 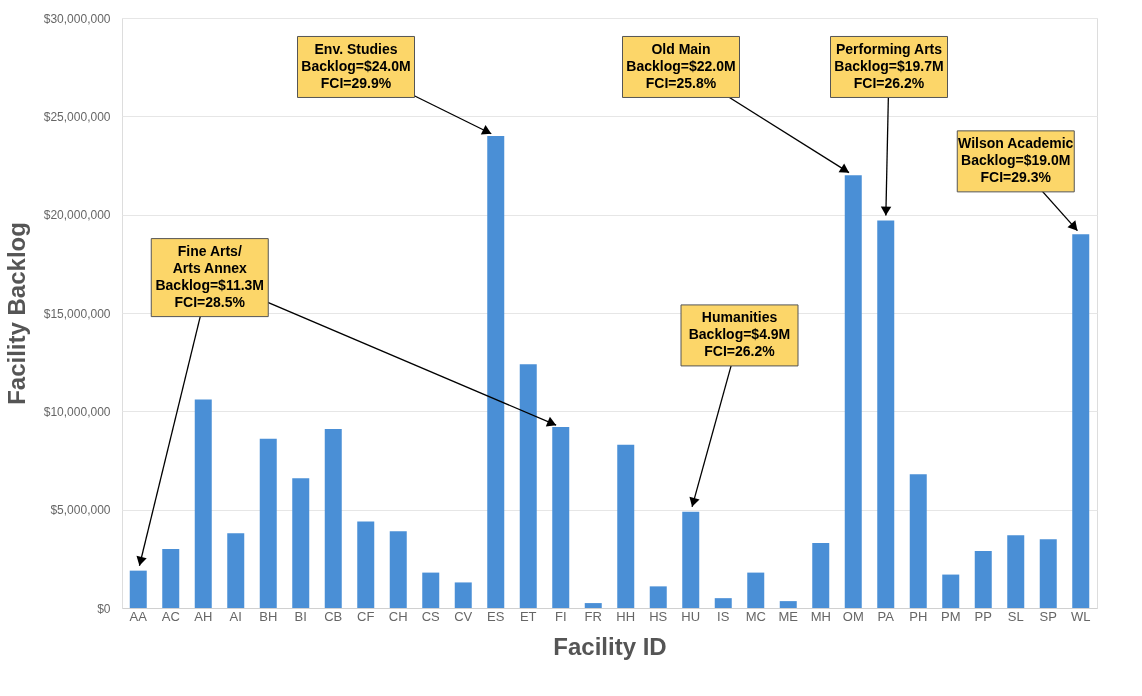 What do you see at coordinates (170, 616) in the screenshot?
I see `x-tick-label: AC` at bounding box center [170, 616].